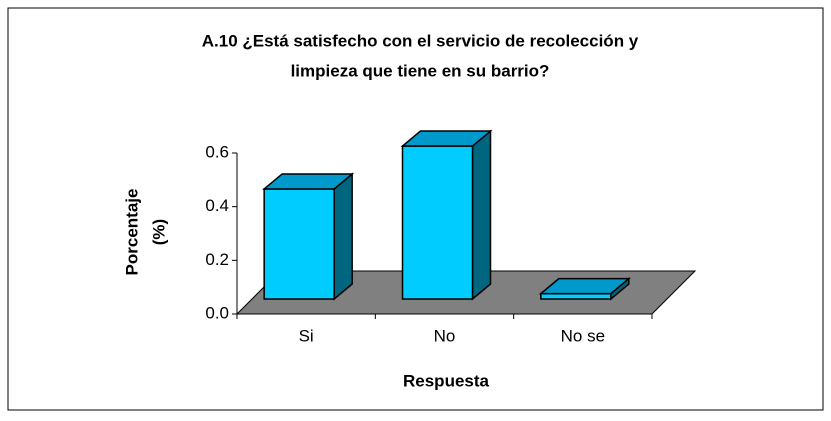 This screenshot has height=421, width=831. I want to click on x-tick-label: No se, so click(583, 335).